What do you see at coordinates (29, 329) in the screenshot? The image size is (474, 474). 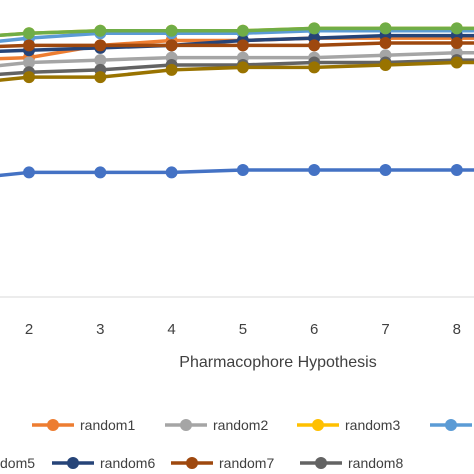 I see `x-tick-label: 2` at bounding box center [29, 329].